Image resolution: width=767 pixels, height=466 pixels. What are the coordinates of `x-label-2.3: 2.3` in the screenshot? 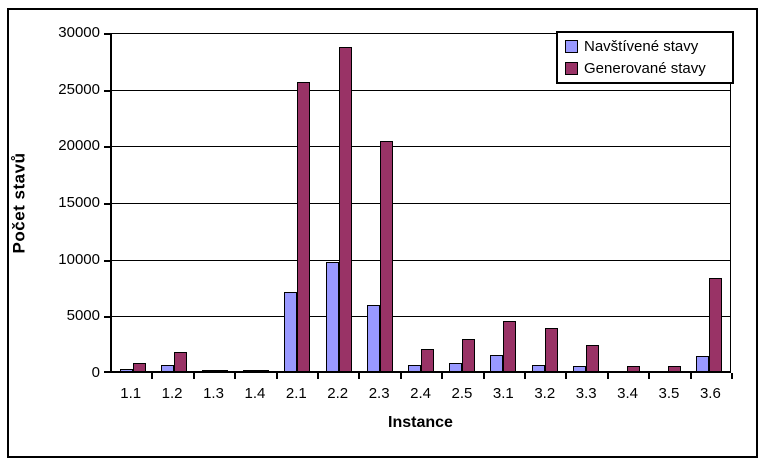 It's located at (379, 393).